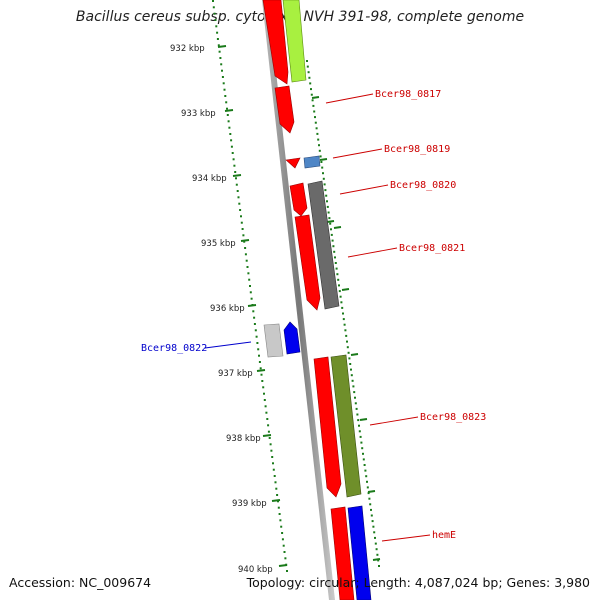 The width and height of the screenshot is (600, 600). I want to click on gene-feature-silver, so click(273, 340).